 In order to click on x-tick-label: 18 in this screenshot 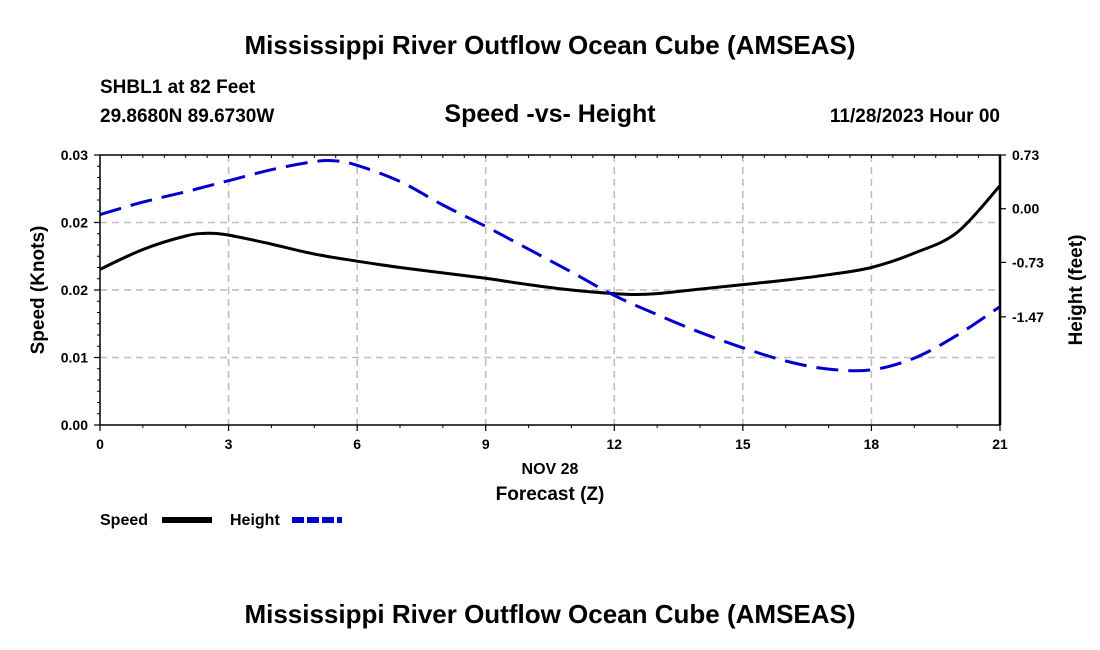, I will do `click(872, 444)`.